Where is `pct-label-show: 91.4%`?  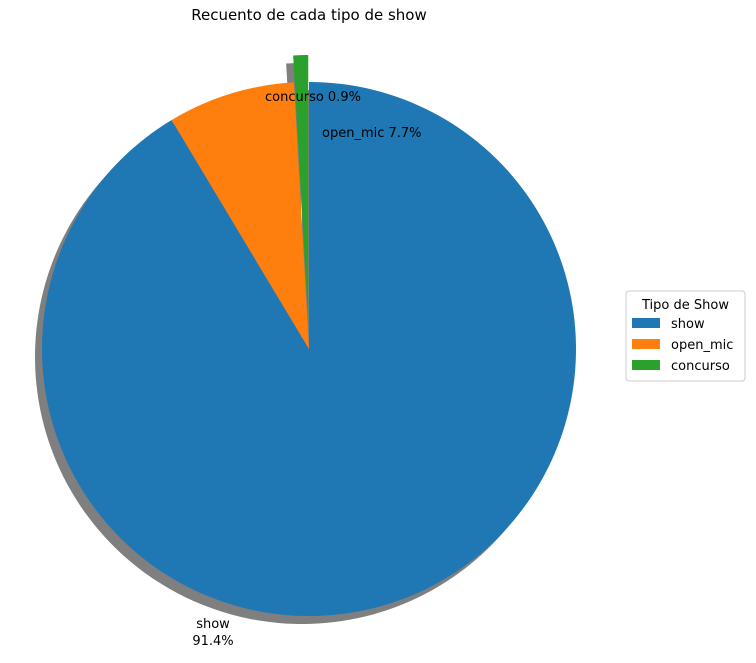 pct-label-show: 91.4% is located at coordinates (212, 641).